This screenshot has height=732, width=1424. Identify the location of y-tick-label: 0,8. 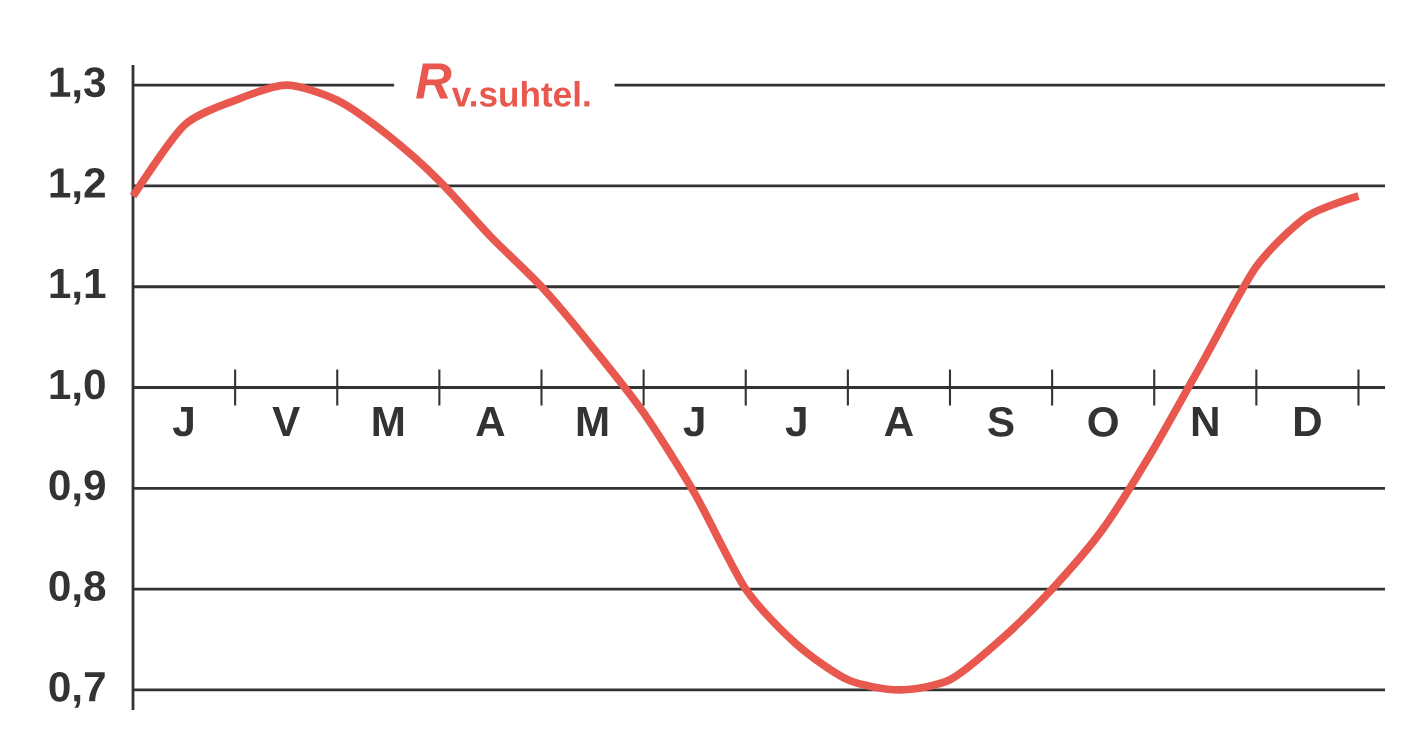
(77, 589).